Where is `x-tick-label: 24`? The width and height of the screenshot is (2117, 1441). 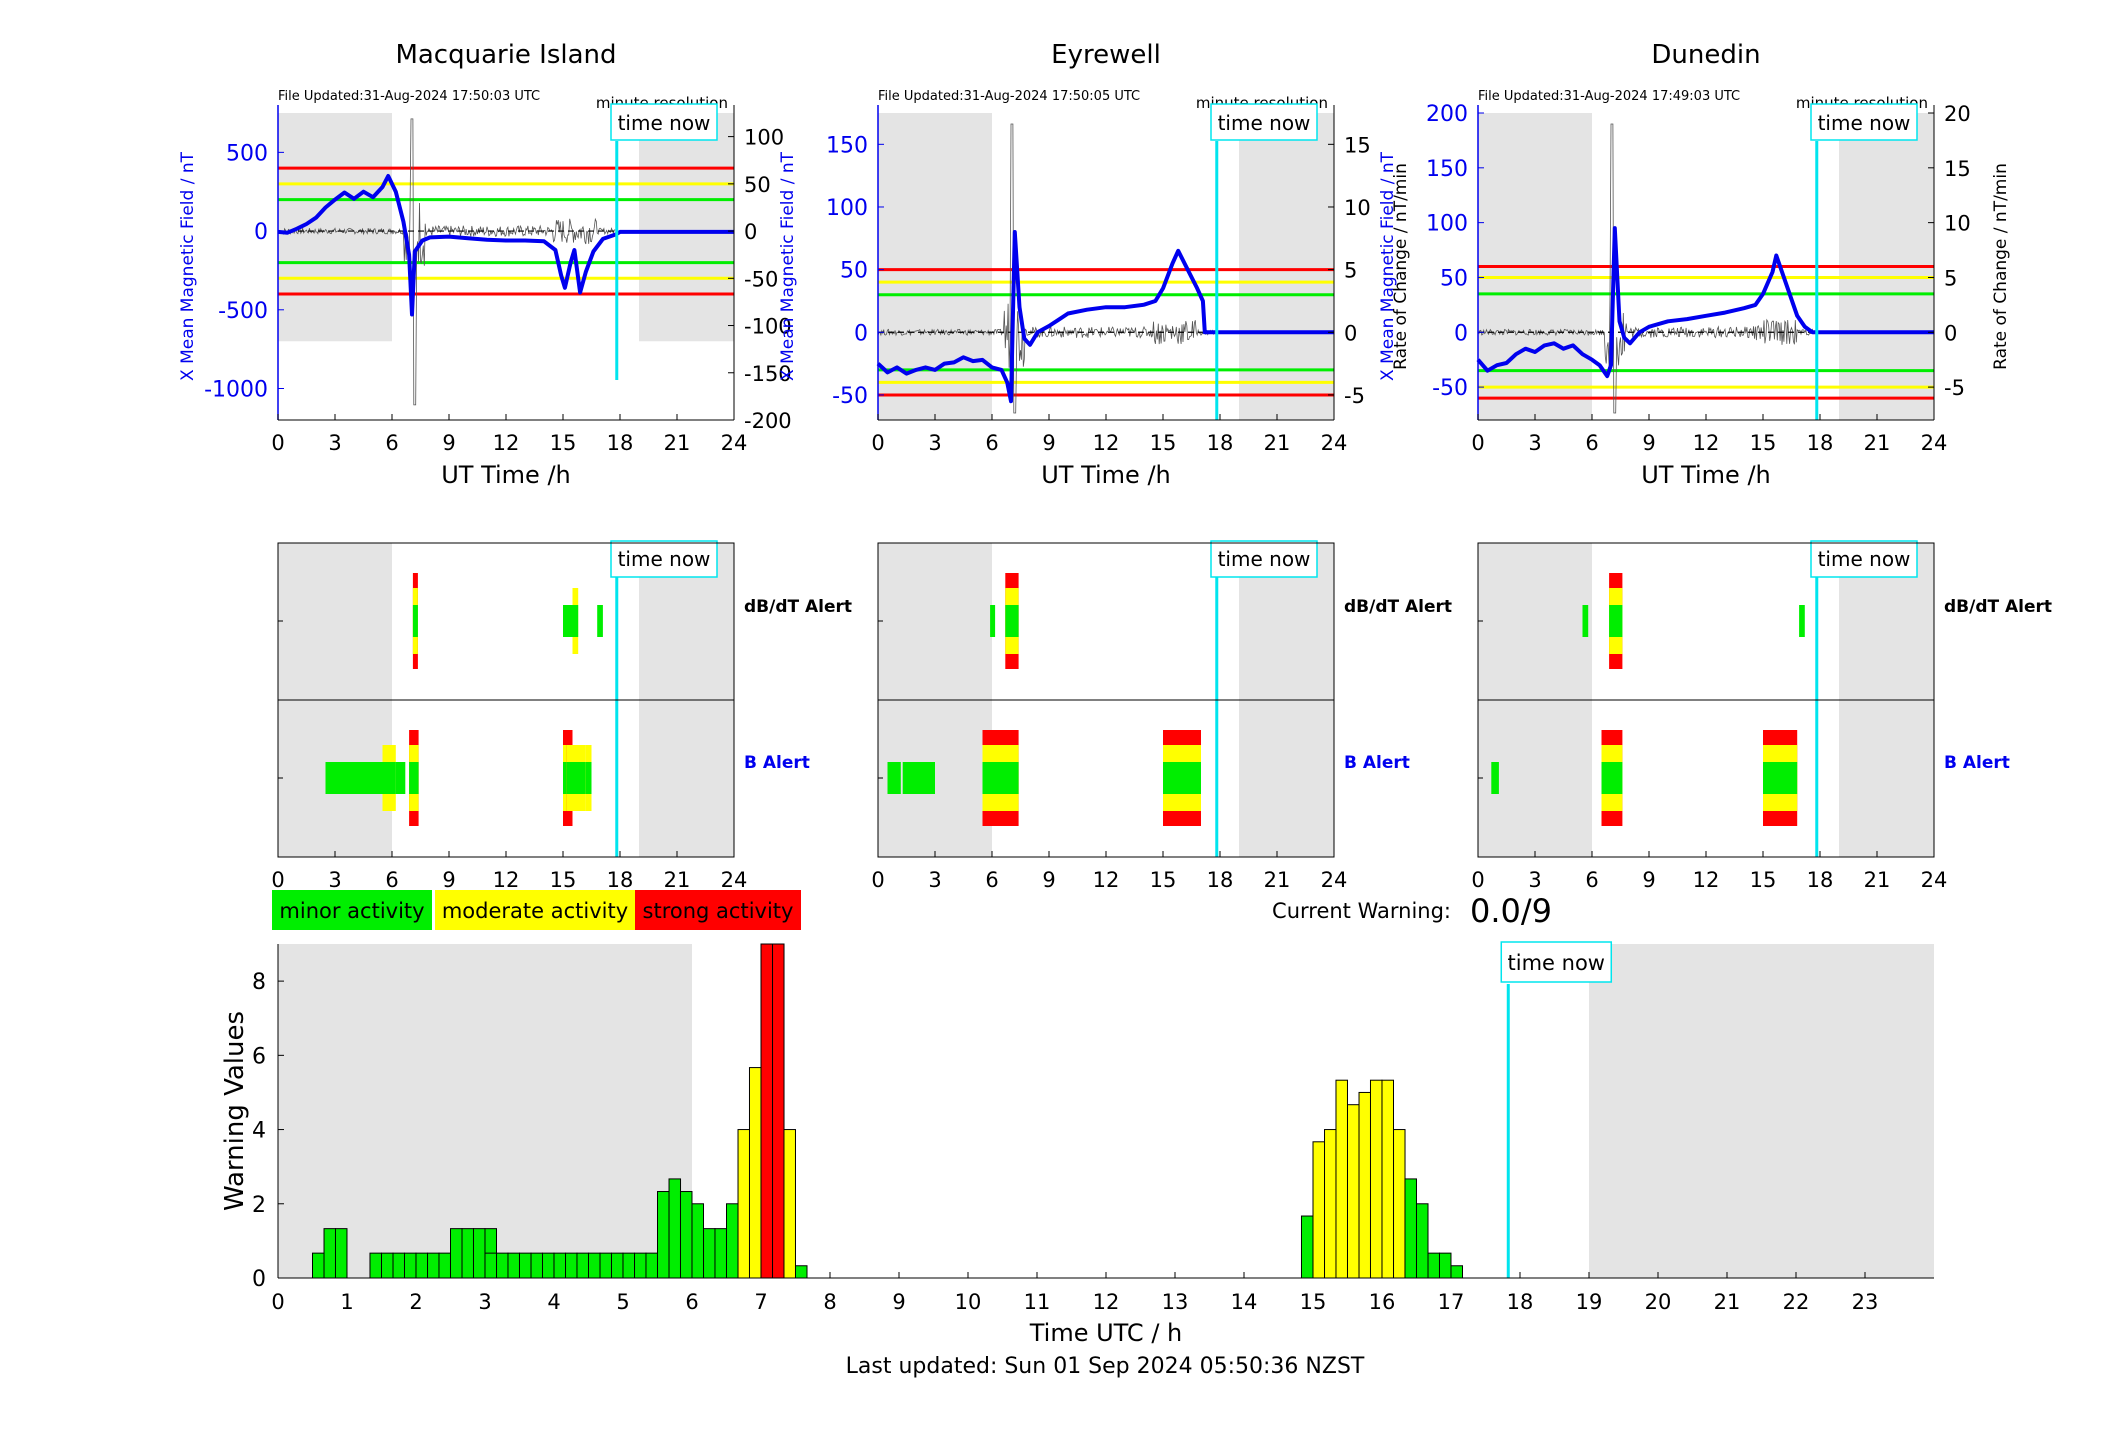
x-tick-label: 24 is located at coordinates (1934, 443).